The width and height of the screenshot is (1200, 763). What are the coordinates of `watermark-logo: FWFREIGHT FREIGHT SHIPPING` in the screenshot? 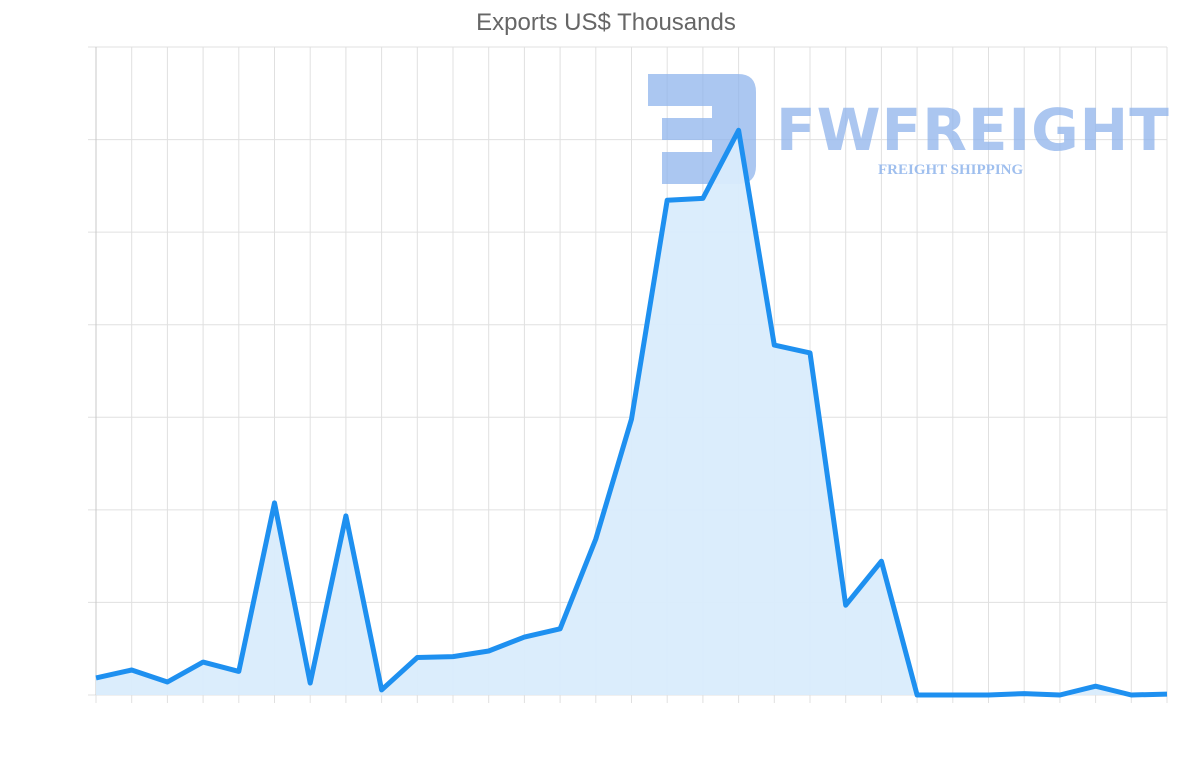 It's located at (909, 129).